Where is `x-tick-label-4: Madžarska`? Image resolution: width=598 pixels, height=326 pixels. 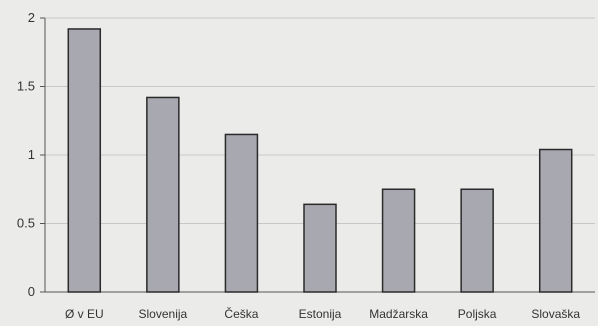 x-tick-label-4: Madžarska is located at coordinates (398, 314).